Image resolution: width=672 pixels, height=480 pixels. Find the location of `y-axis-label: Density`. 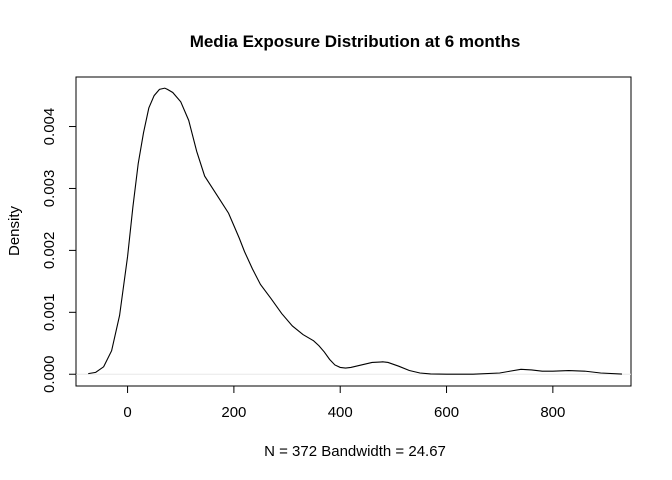

y-axis-label: Density is located at coordinates (14, 230).